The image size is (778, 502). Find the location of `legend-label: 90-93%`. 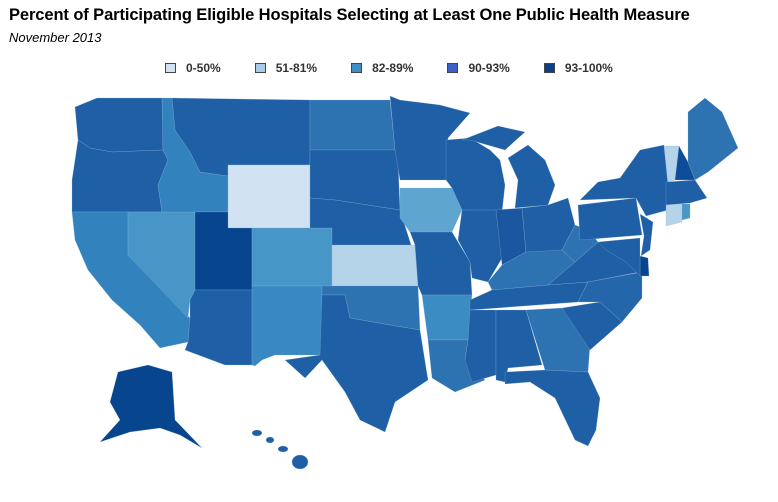

legend-label: 90-93% is located at coordinates (489, 68).